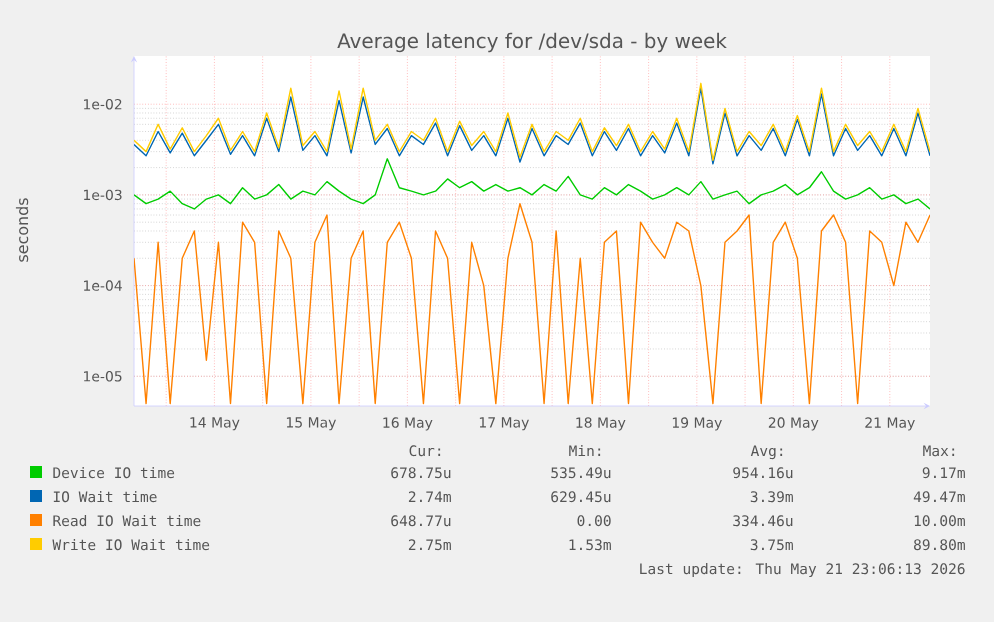 The width and height of the screenshot is (994, 622). I want to click on chart-title: Average latency for /dev/sda - by week, so click(532, 42).